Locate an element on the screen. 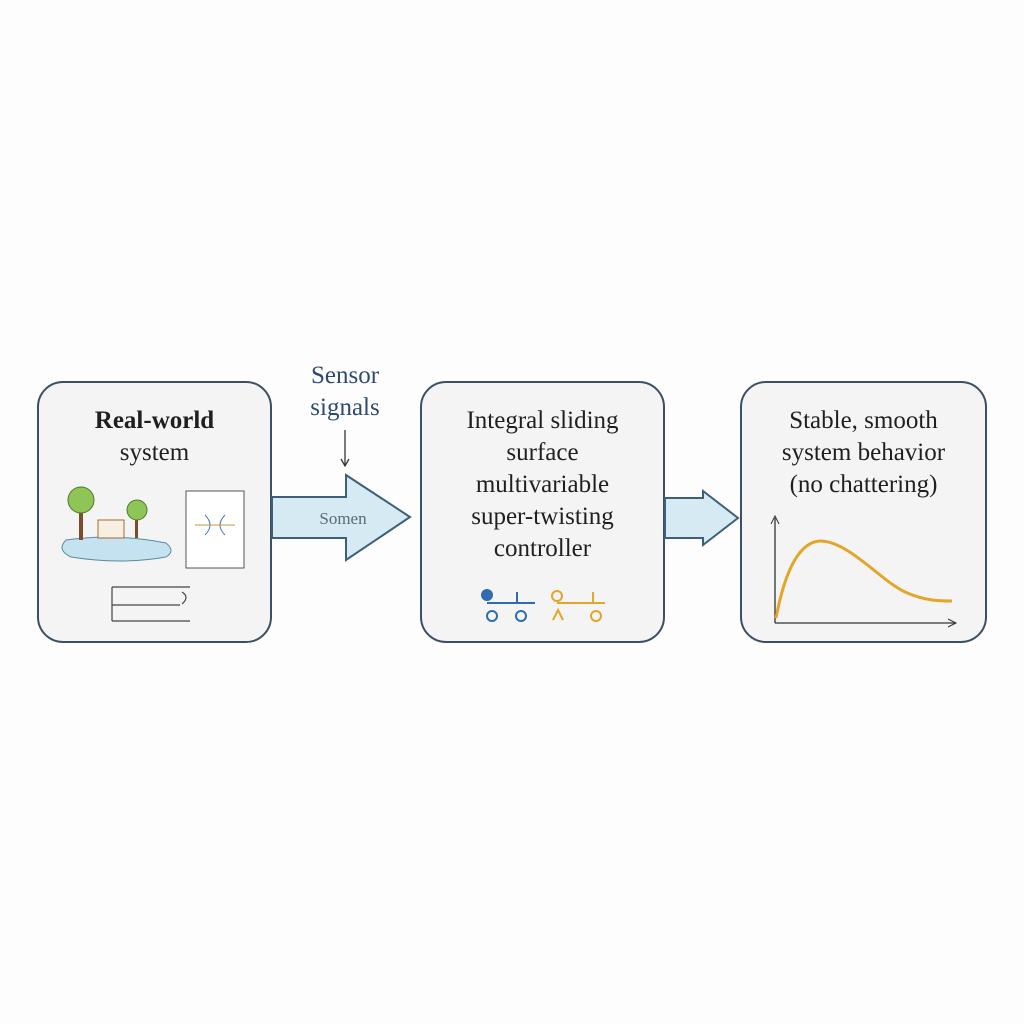 This screenshot has width=1024, height=1024. response-chart is located at coordinates (864, 571).